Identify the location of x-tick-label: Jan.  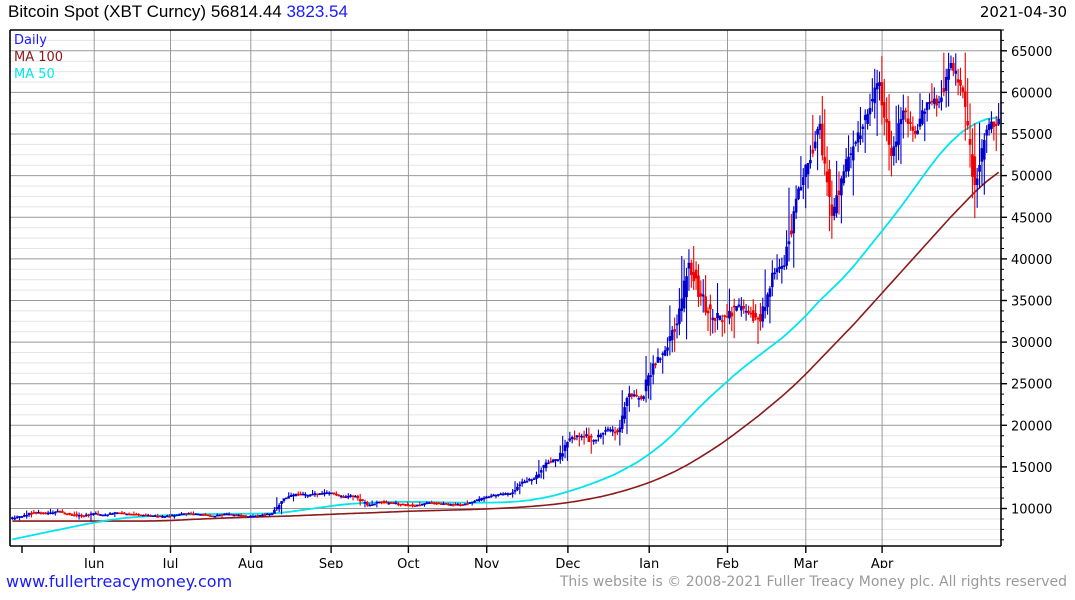
(648, 562).